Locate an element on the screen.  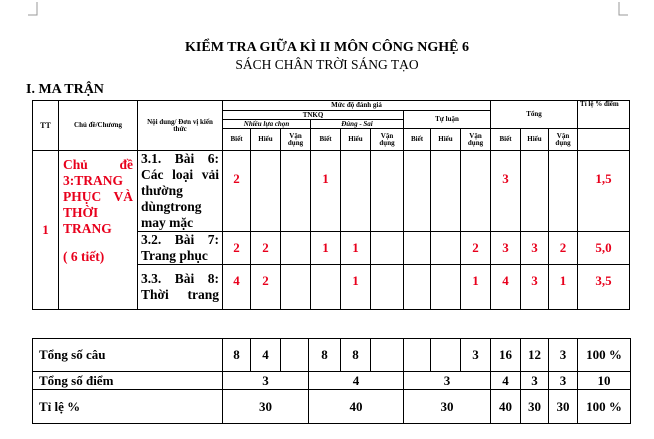
header-tnkq: TNKQ is located at coordinates (313, 115).